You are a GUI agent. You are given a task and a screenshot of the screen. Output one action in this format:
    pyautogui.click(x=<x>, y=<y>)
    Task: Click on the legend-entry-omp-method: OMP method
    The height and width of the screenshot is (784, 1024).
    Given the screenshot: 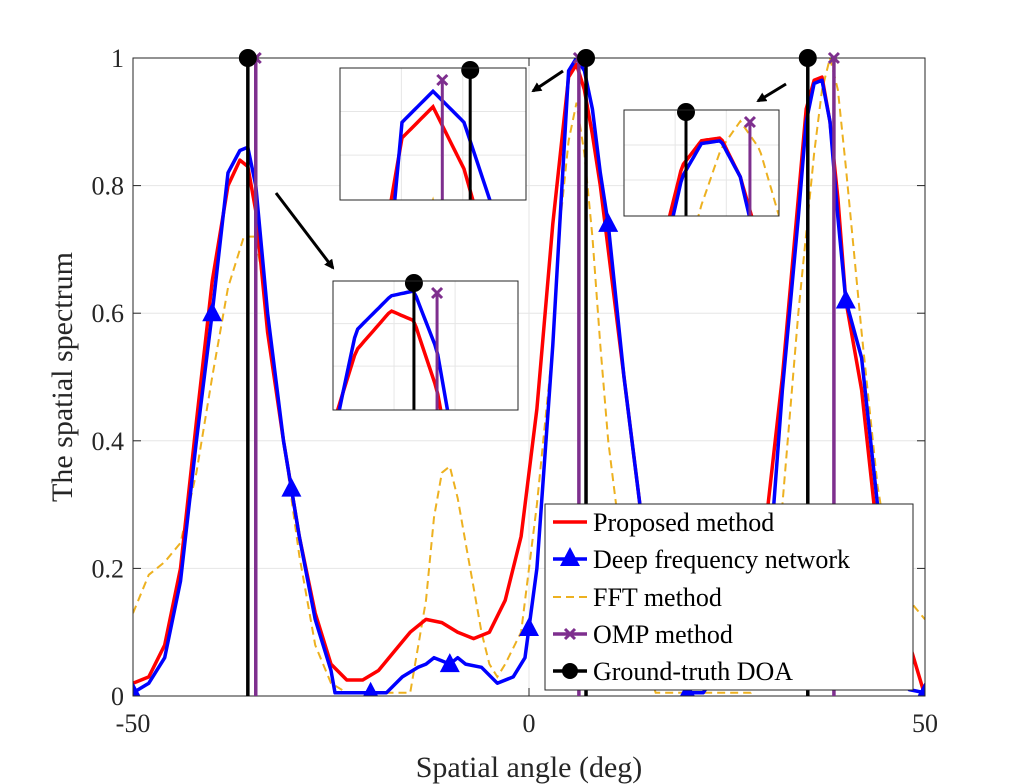 What is the action you would take?
    pyautogui.click(x=643, y=634)
    